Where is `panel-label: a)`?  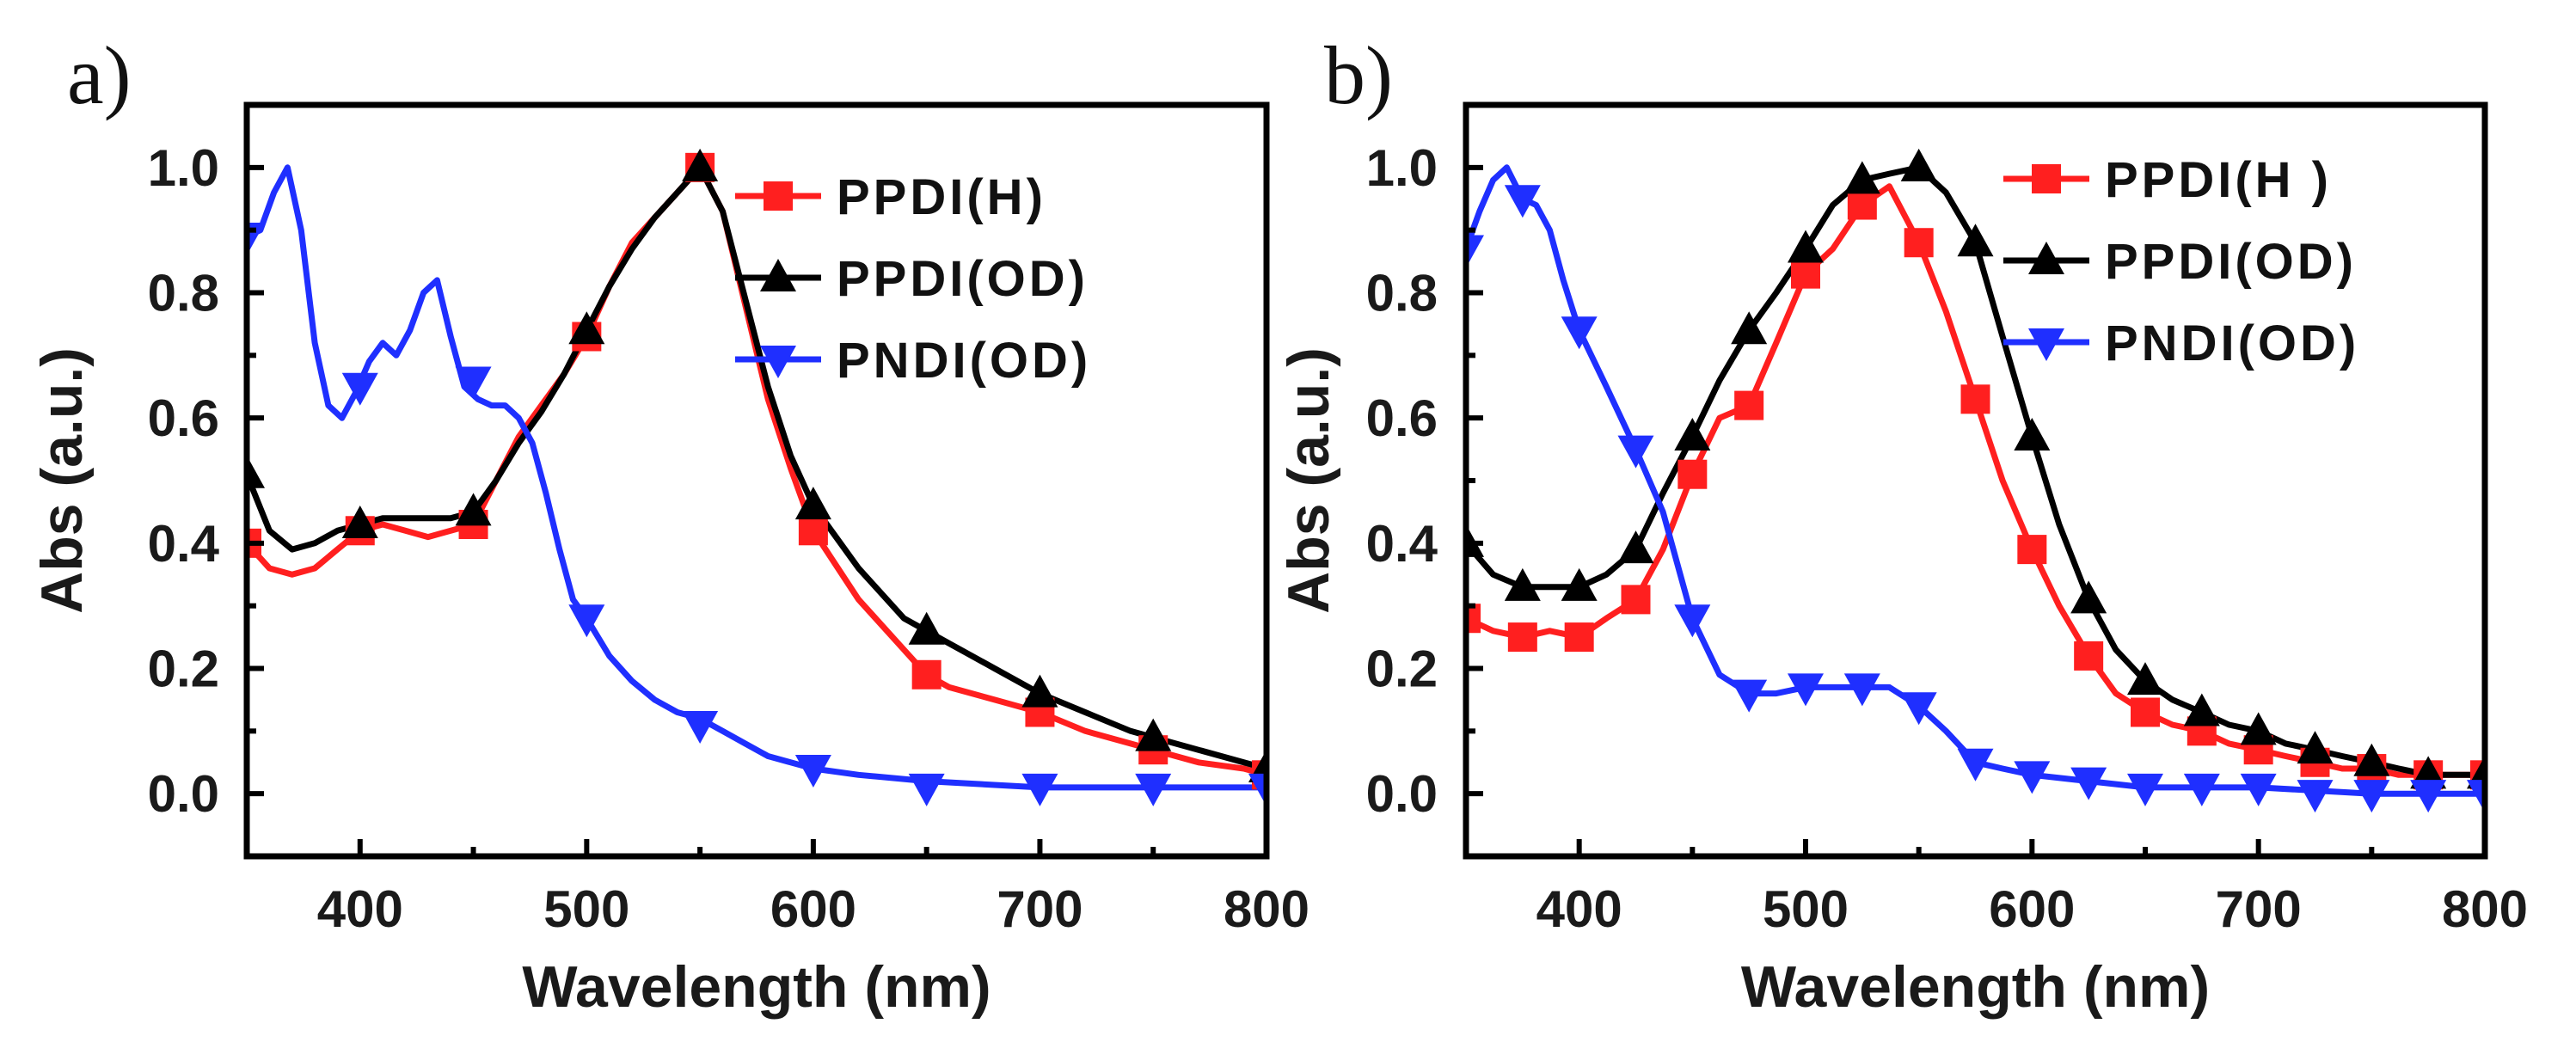
panel-label: a) is located at coordinates (99, 75).